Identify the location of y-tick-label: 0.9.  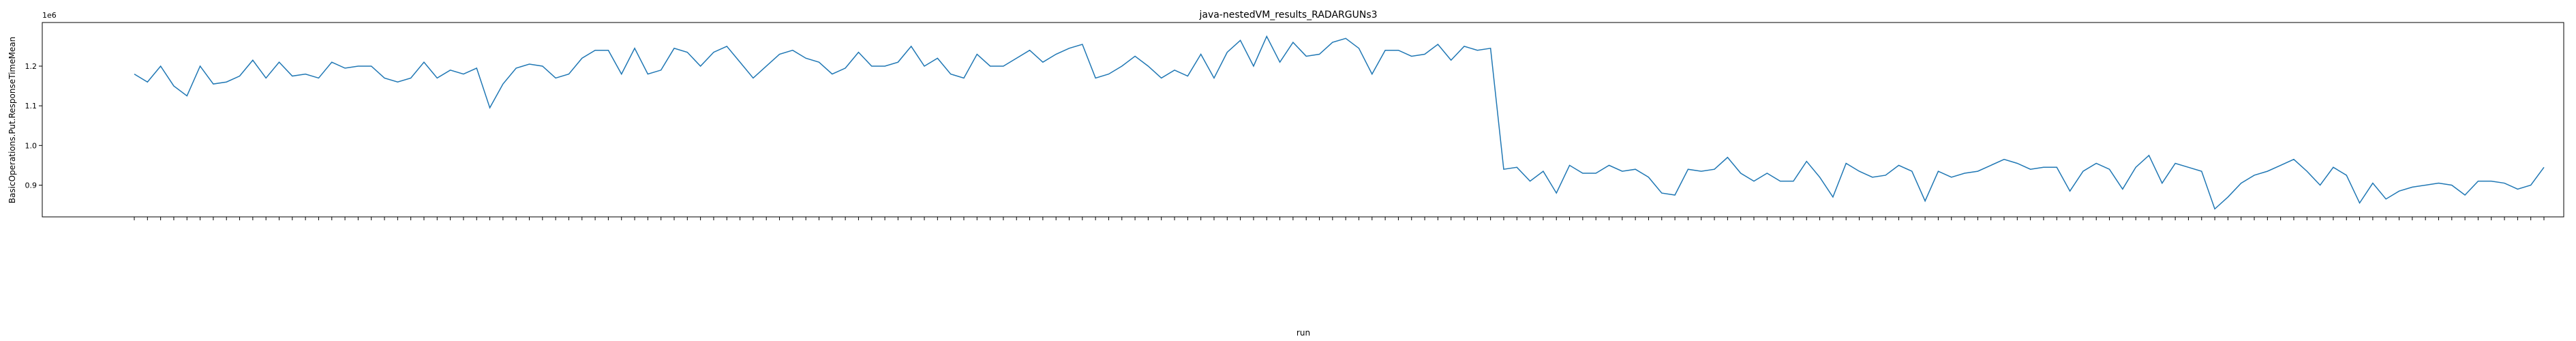
(31, 186).